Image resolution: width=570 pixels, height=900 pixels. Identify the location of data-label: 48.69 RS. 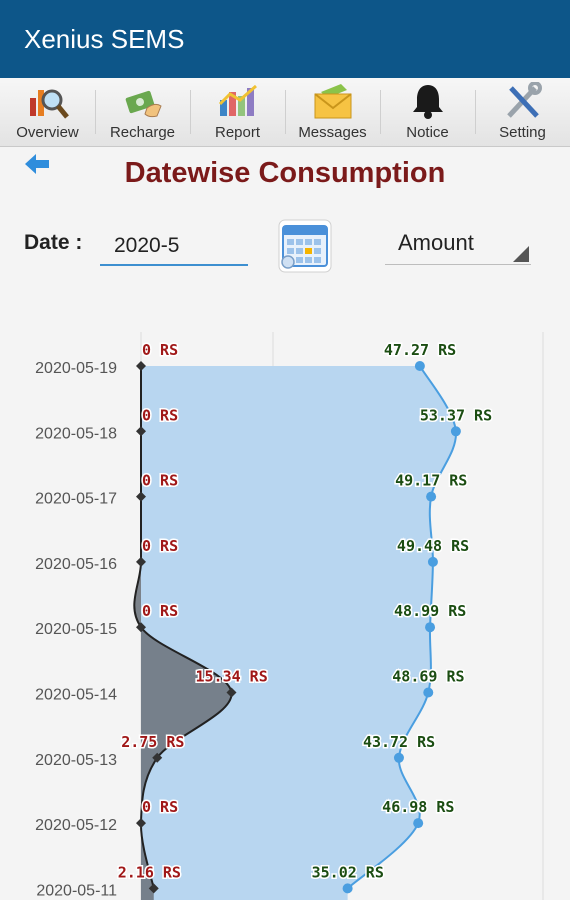
(428, 677).